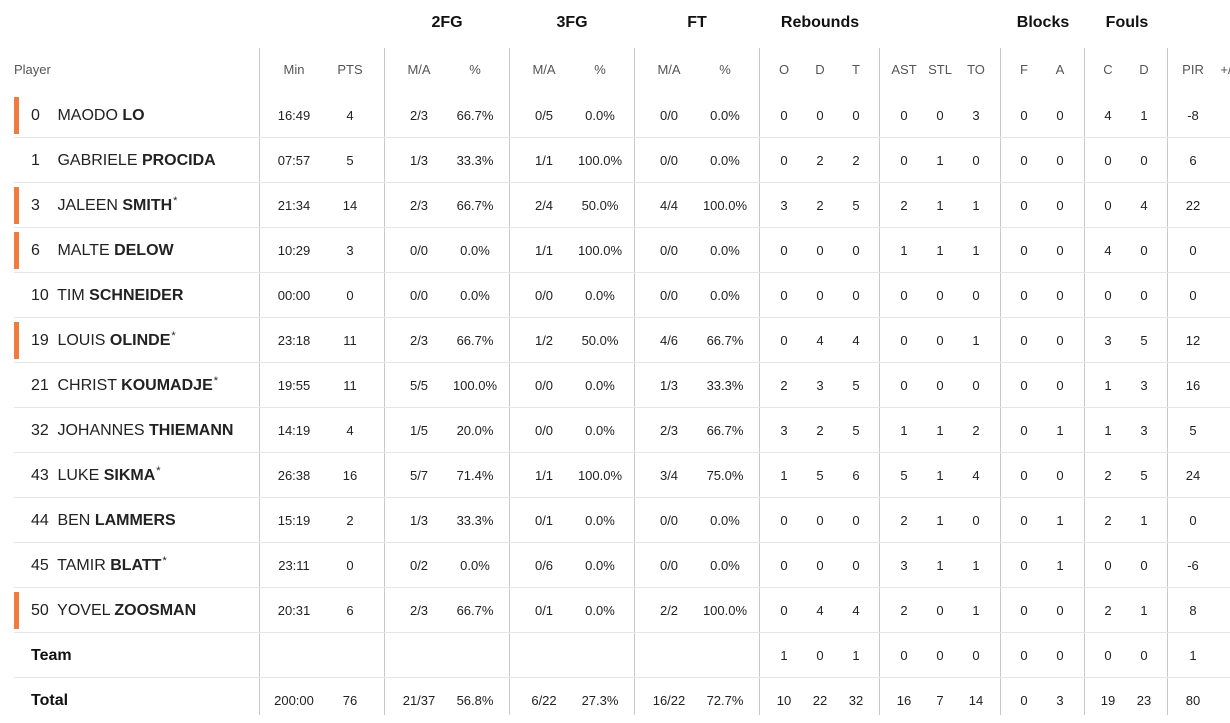 The image size is (1230, 723). What do you see at coordinates (600, 69) in the screenshot?
I see `column-header-3fg-pct: %` at bounding box center [600, 69].